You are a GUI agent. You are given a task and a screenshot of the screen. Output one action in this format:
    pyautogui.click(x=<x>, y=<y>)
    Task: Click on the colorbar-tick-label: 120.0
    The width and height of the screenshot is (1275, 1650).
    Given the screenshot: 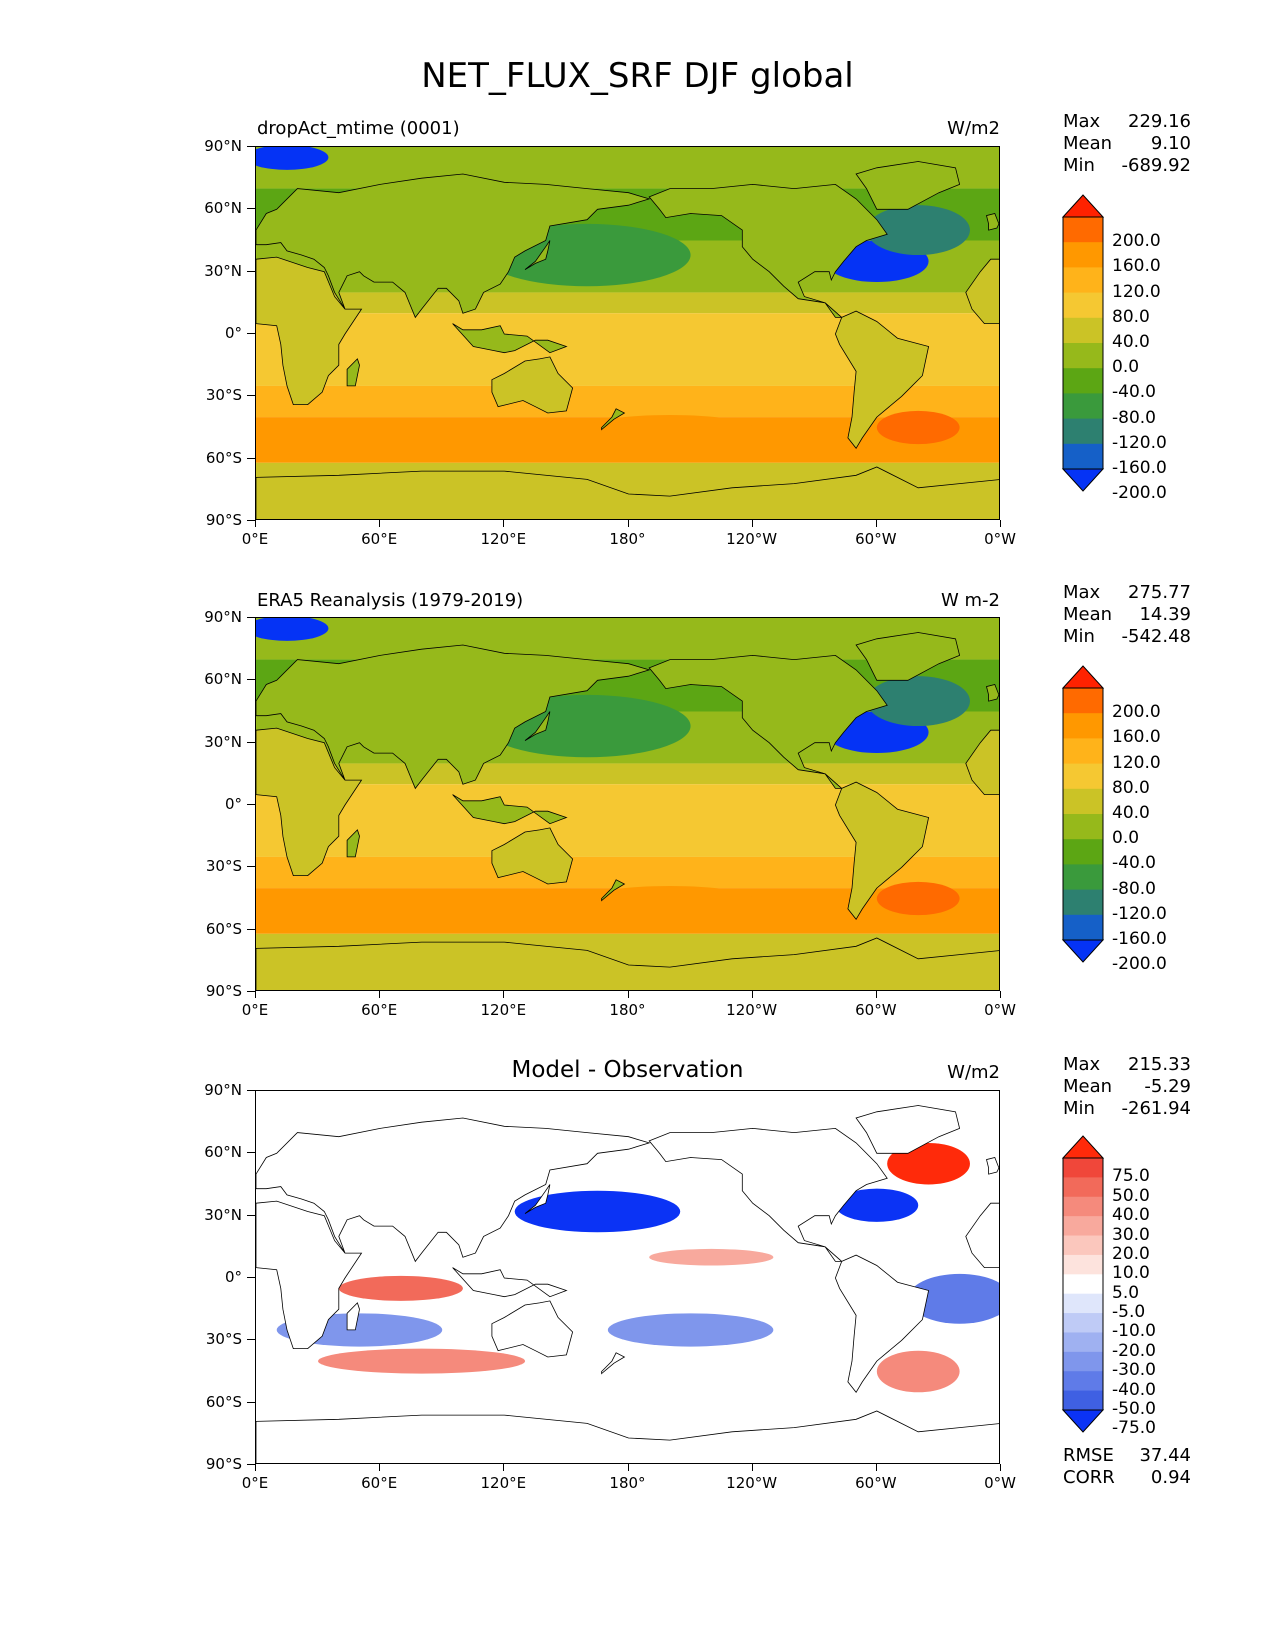 What is the action you would take?
    pyautogui.click(x=1136, y=291)
    